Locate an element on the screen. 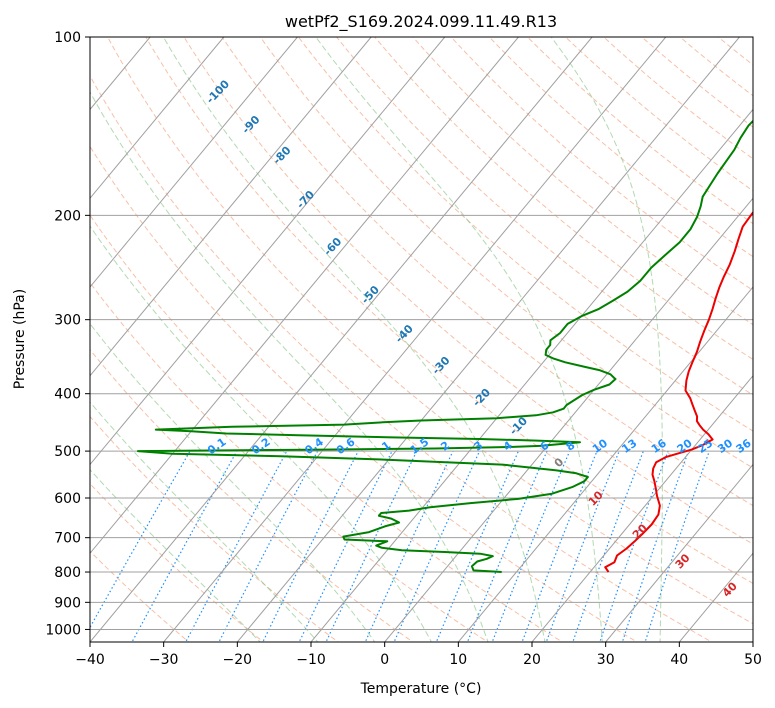 Image resolution: width=775 pixels, height=708 pixels. x-axis-label: Temperature (°C) is located at coordinates (421, 689).